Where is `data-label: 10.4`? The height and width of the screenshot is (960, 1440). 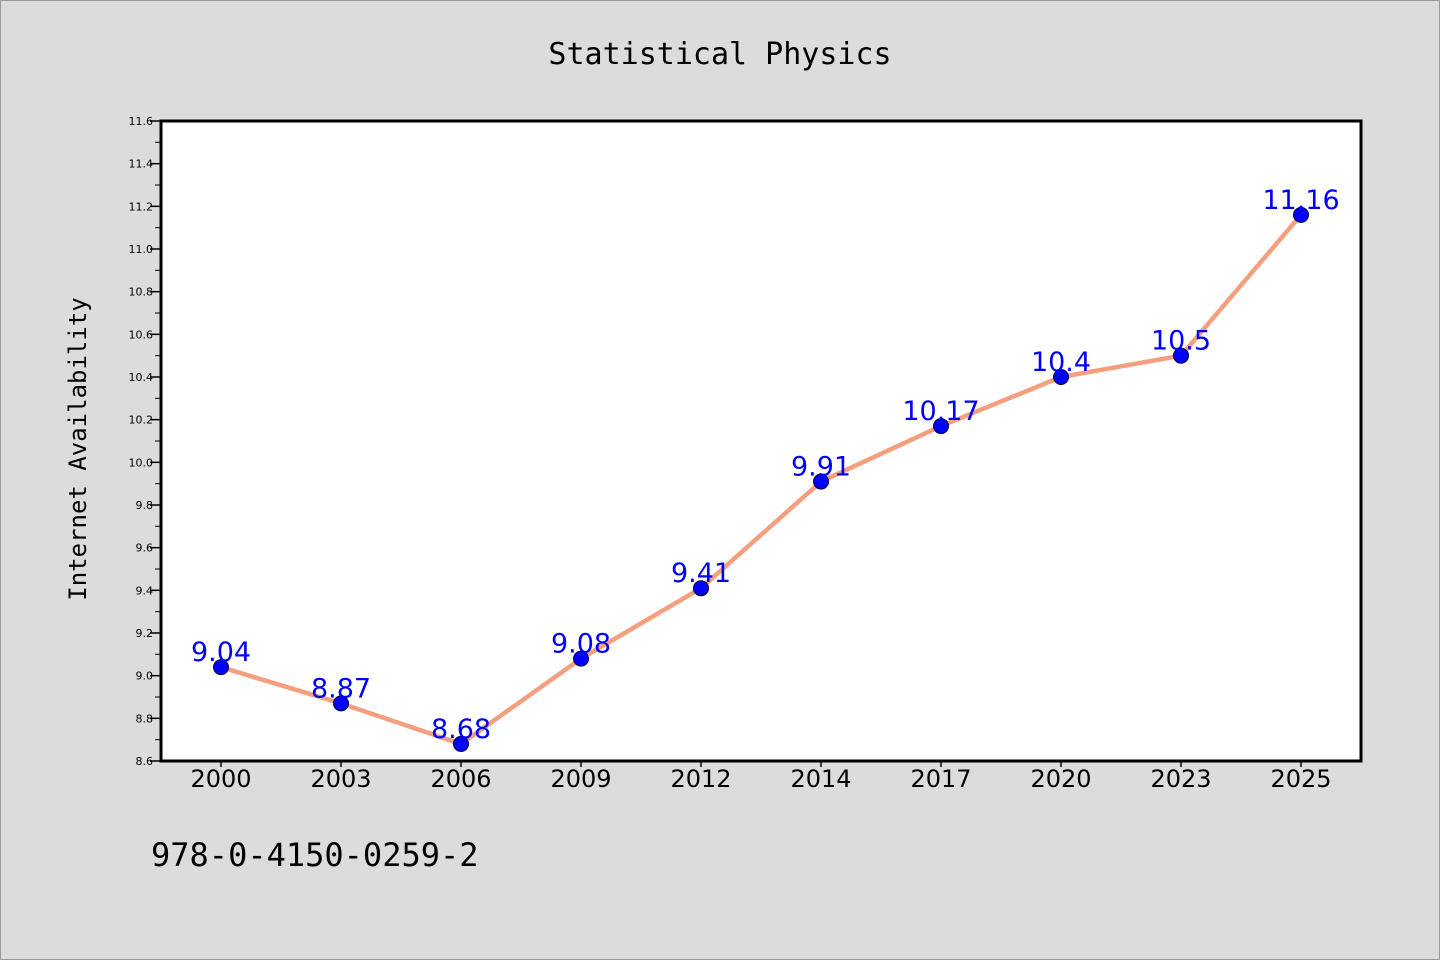
data-label: 10.4 is located at coordinates (1061, 362).